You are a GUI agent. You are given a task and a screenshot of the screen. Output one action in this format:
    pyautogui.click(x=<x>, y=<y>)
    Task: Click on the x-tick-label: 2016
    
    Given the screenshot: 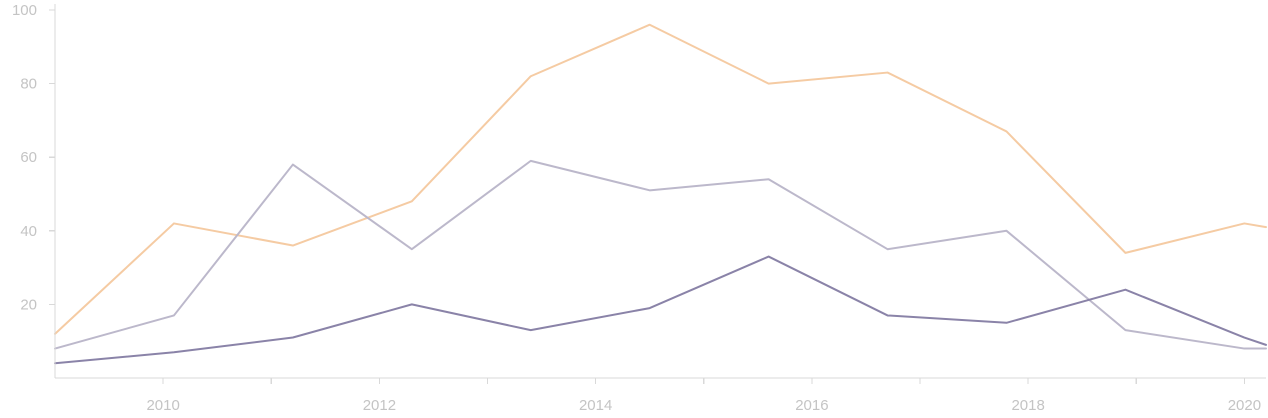 What is the action you would take?
    pyautogui.click(x=811, y=405)
    